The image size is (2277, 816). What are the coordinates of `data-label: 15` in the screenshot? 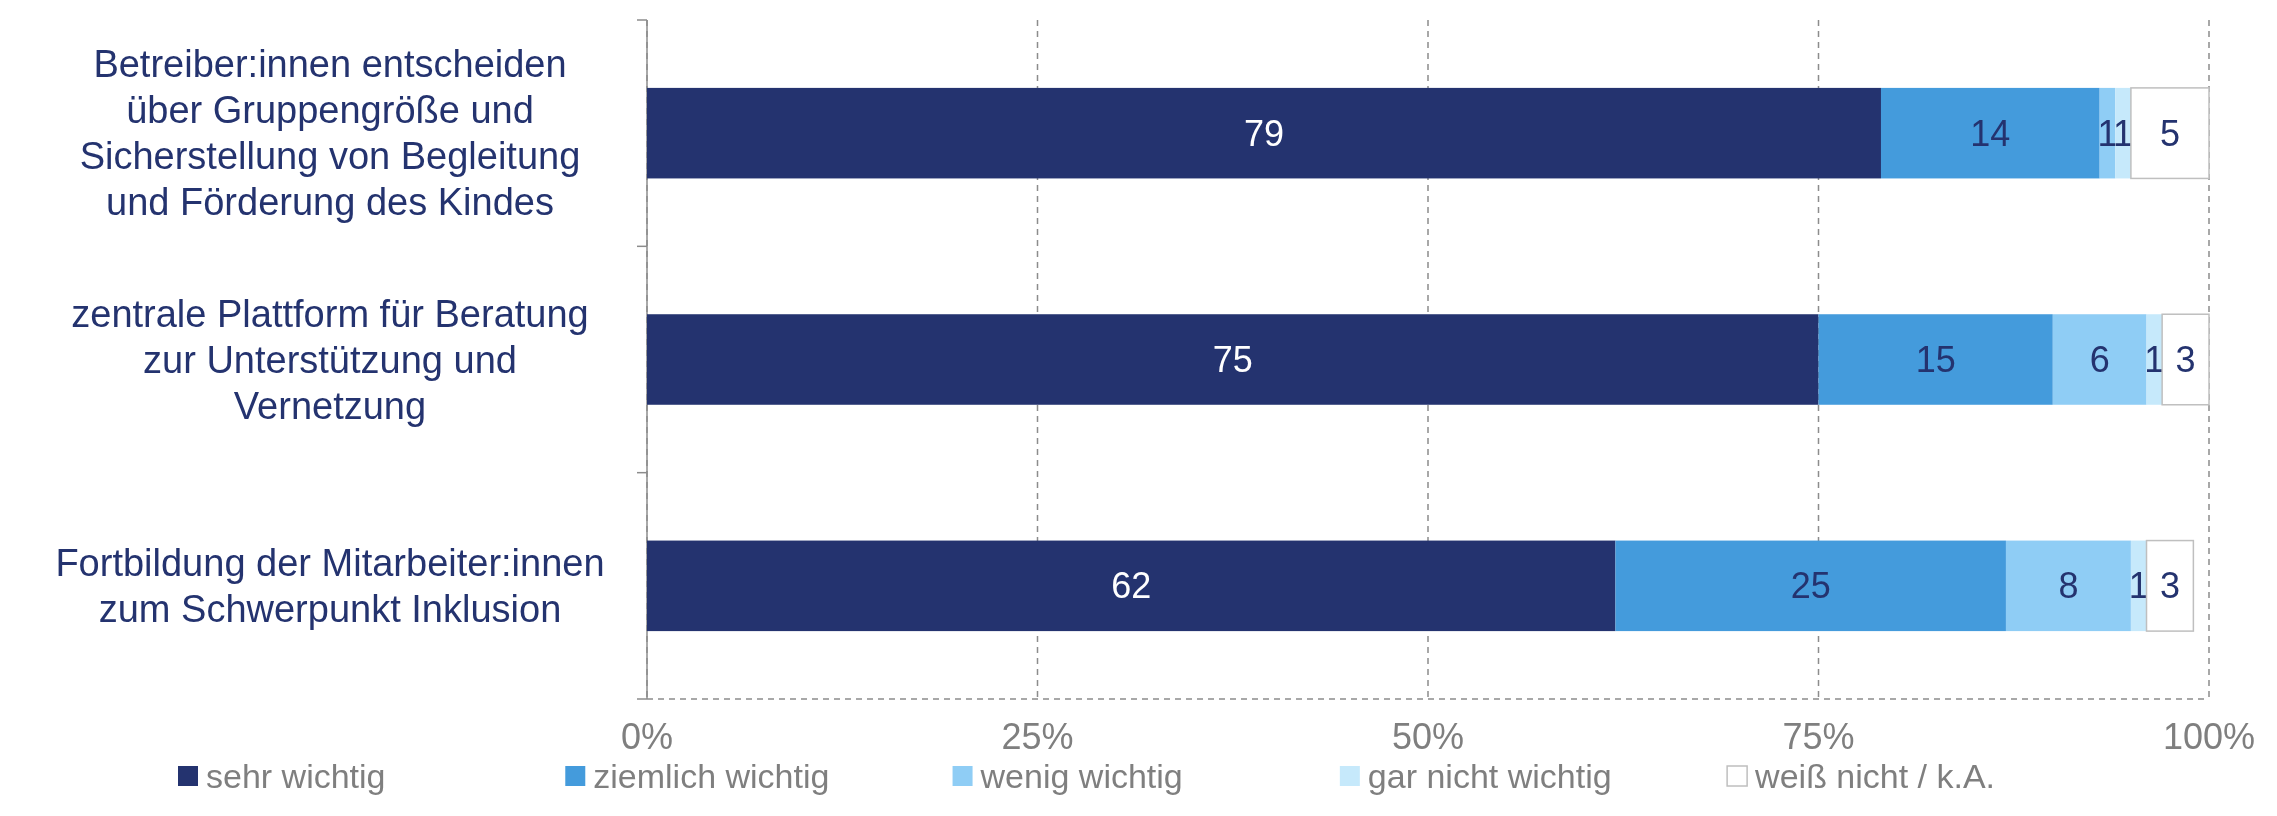 It's located at (1935, 360).